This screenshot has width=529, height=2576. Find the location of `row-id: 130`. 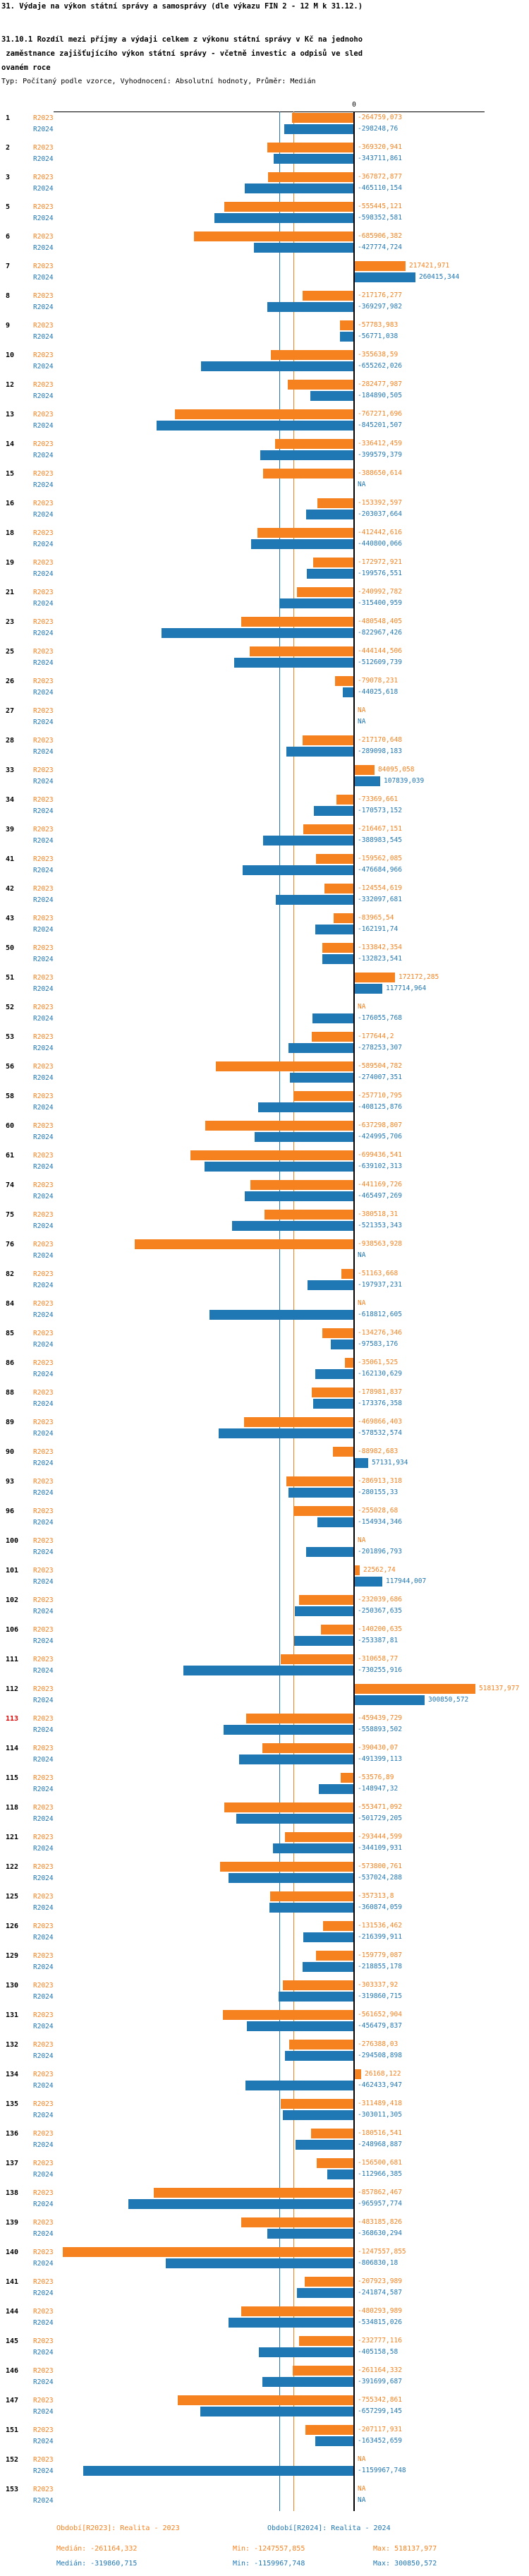

row-id: 130 is located at coordinates (13, 1986).